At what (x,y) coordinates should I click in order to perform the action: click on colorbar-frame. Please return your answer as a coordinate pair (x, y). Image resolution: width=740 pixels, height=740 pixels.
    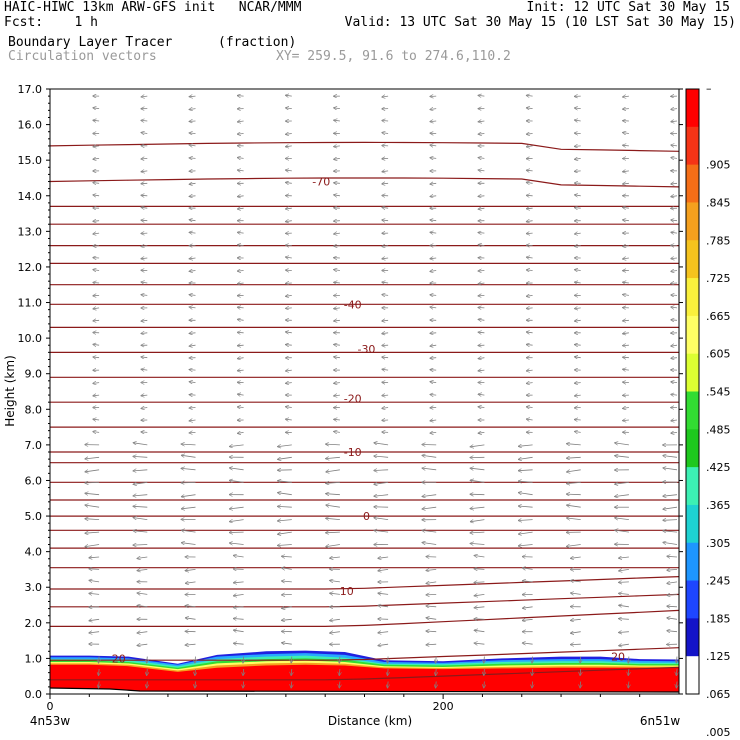
    Looking at the image, I should click on (692, 391).